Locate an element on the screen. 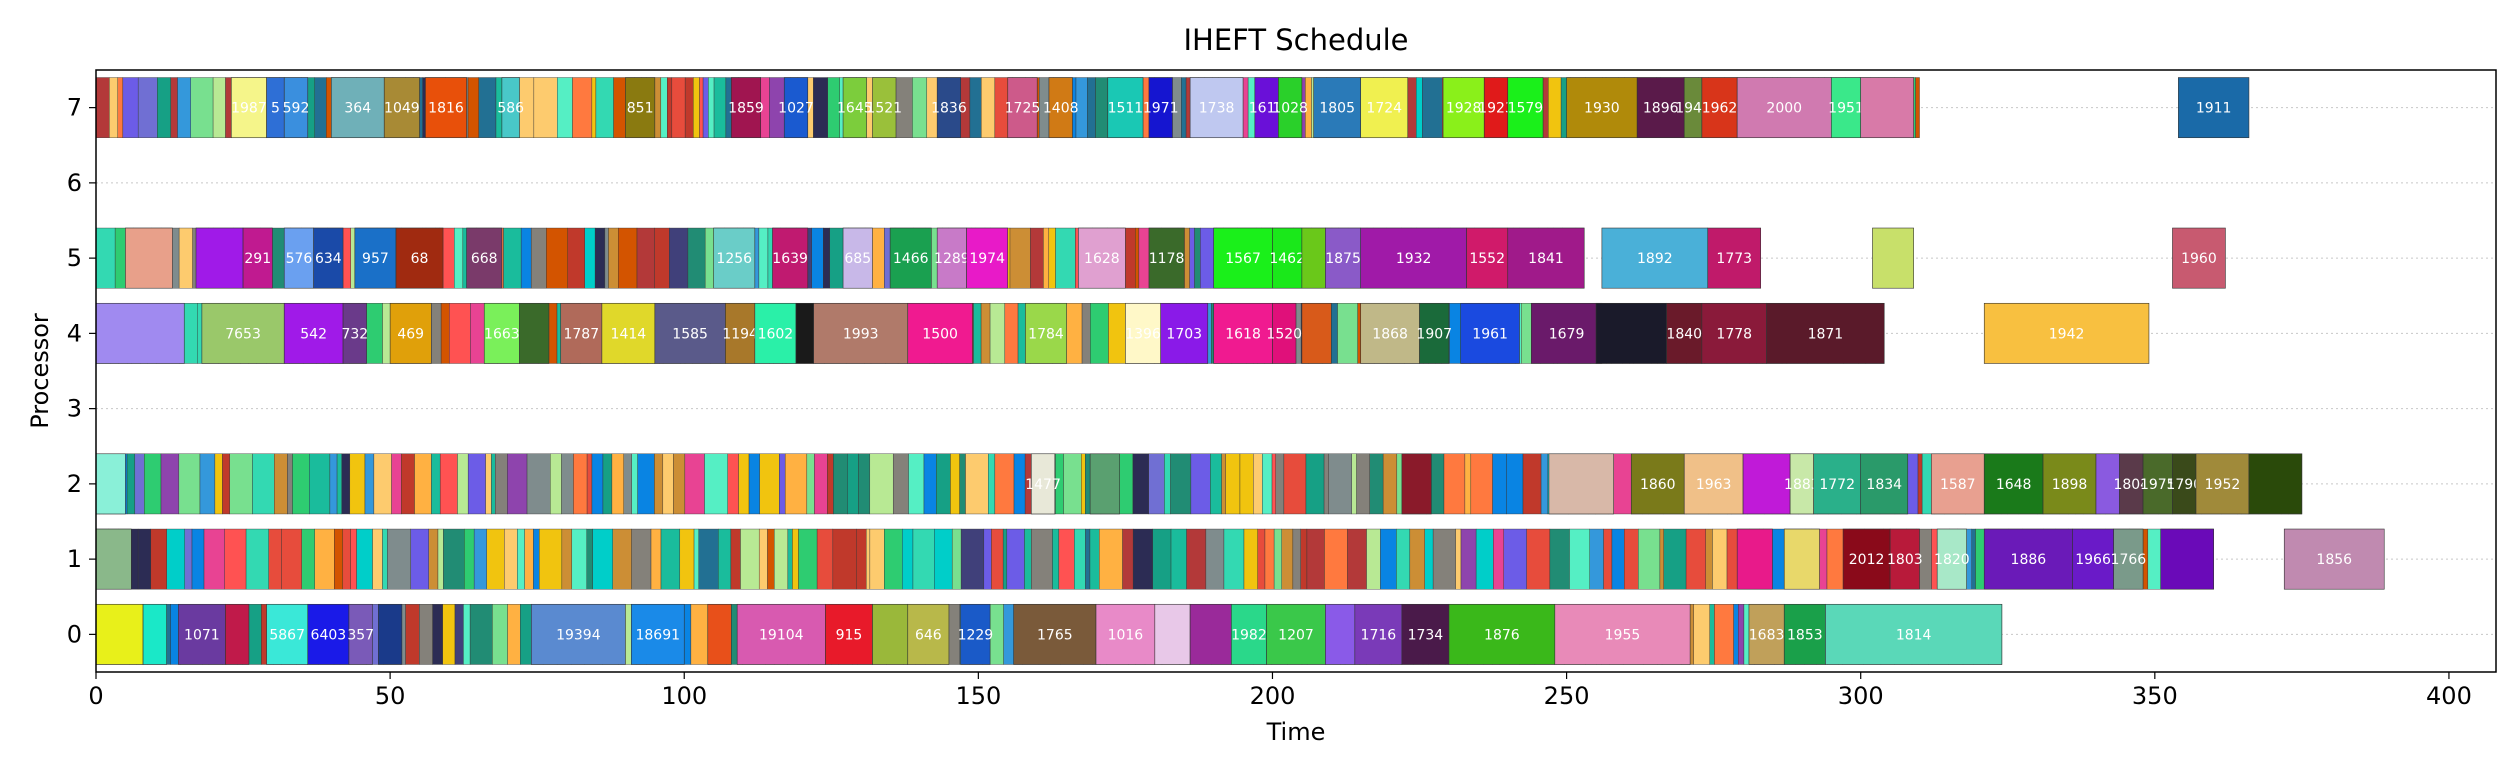 The height and width of the screenshot is (774, 2520). task-label: 1663 is located at coordinates (502, 334).